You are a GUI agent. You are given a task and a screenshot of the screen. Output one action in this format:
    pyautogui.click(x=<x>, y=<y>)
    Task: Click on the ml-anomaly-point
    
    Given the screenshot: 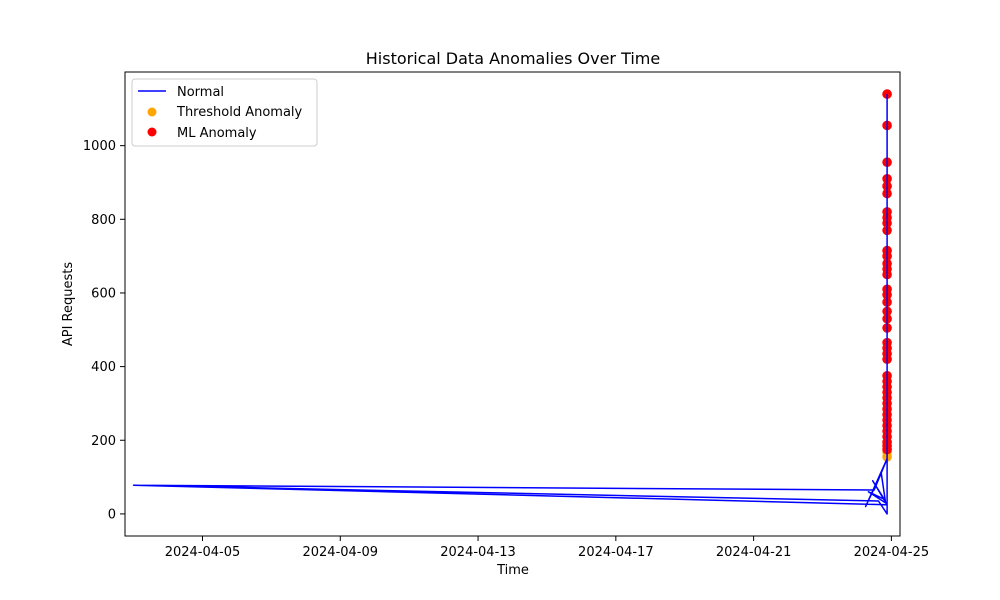 What is the action you would take?
    pyautogui.click(x=887, y=94)
    